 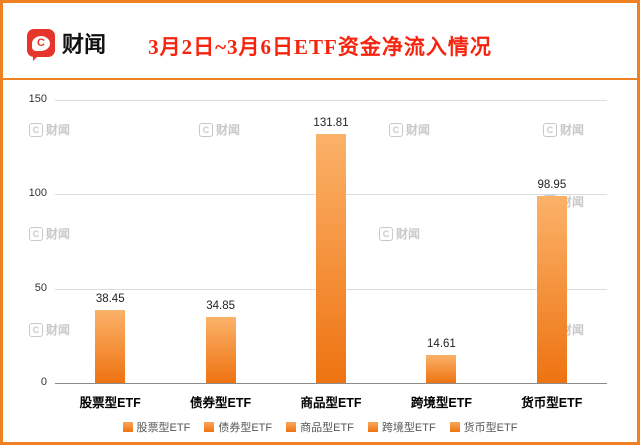 What do you see at coordinates (552, 403) in the screenshot?
I see `x-axis-category-label: 货币型ETF` at bounding box center [552, 403].